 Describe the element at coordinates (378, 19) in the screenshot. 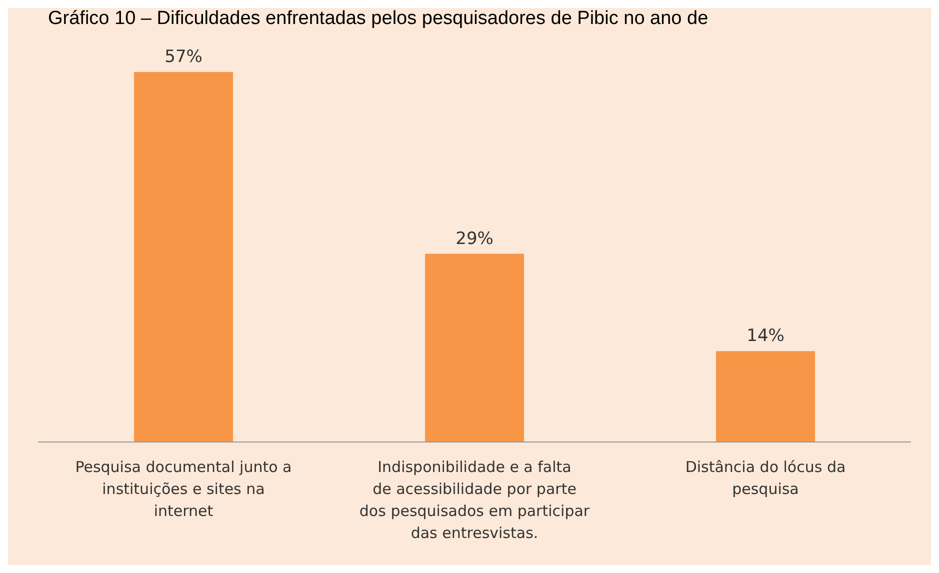

I see `chart-title: Gráfico 10 – Dificuldades enfrentadas pelos pesquisadores de Pibic no ano de` at that location.